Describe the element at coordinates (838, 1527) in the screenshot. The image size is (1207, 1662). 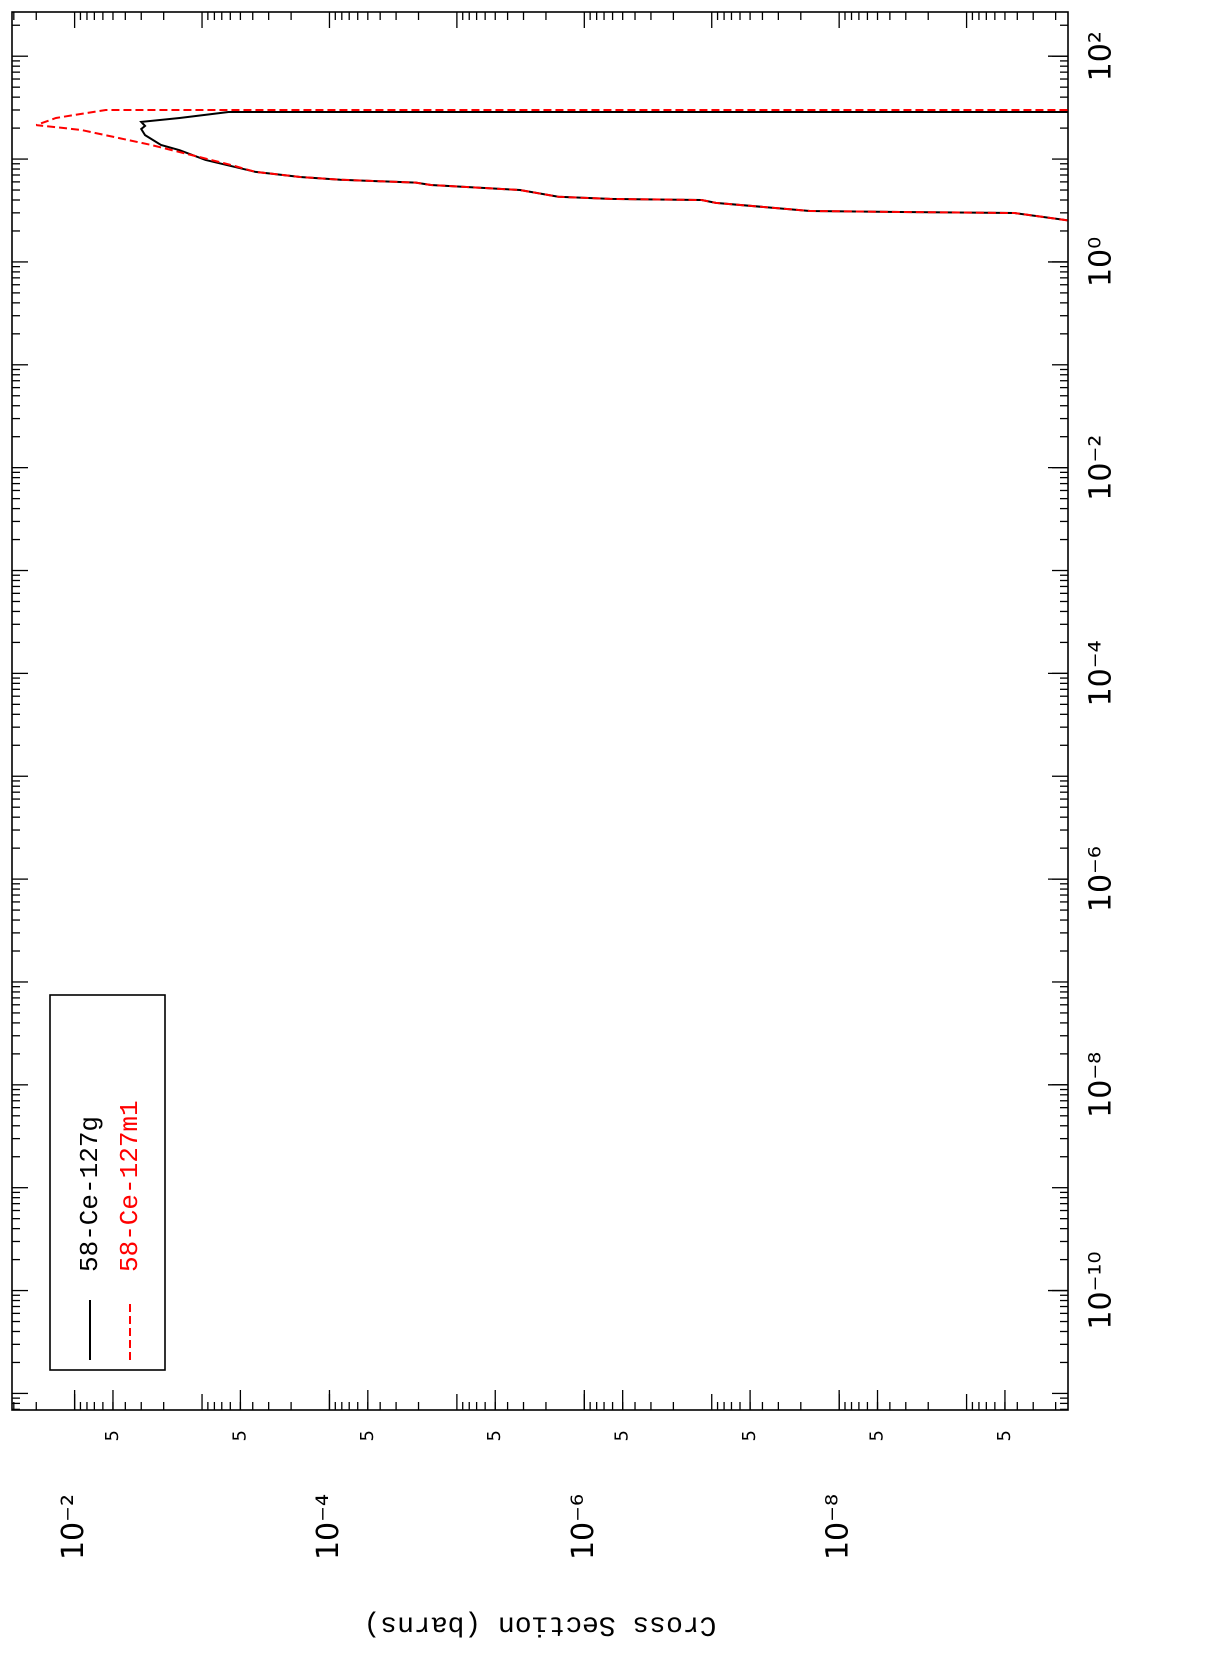
I see `y-tick-label: 10⁻⁸` at that location.